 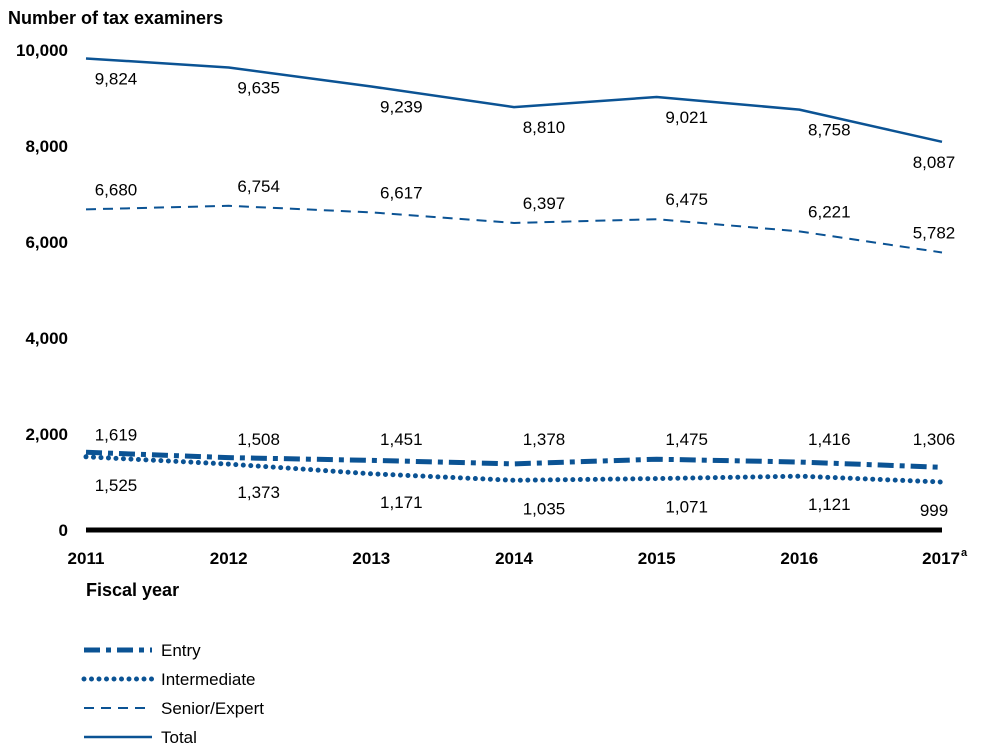 What do you see at coordinates (934, 162) in the screenshot?
I see `data-label: 8,087` at bounding box center [934, 162].